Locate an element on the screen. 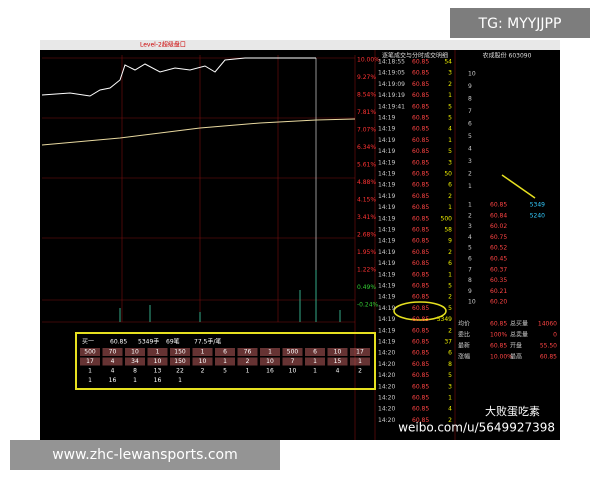 This screenshot has width=600, height=484. trade-cell: 50 is located at coordinates (448, 174).